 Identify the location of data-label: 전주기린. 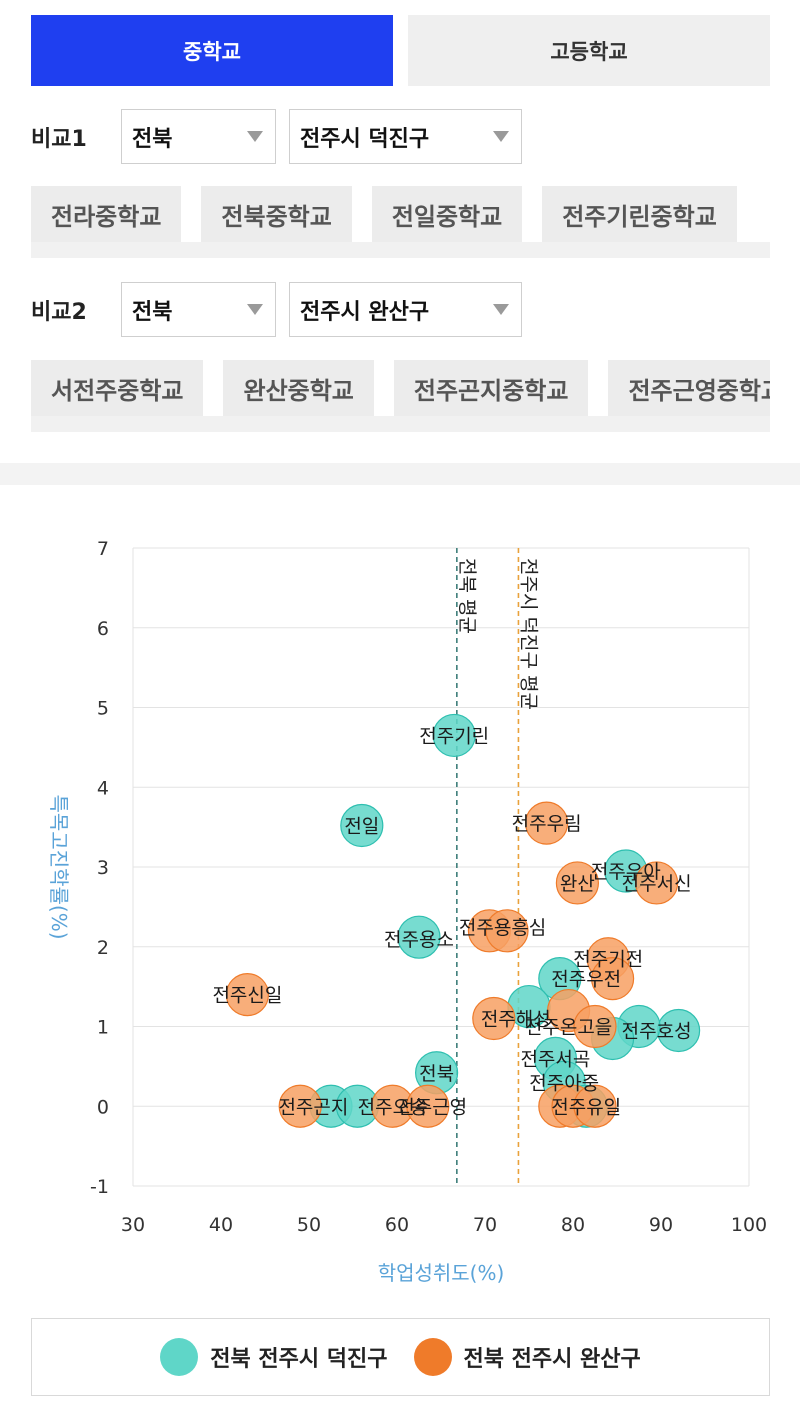
(454, 736).